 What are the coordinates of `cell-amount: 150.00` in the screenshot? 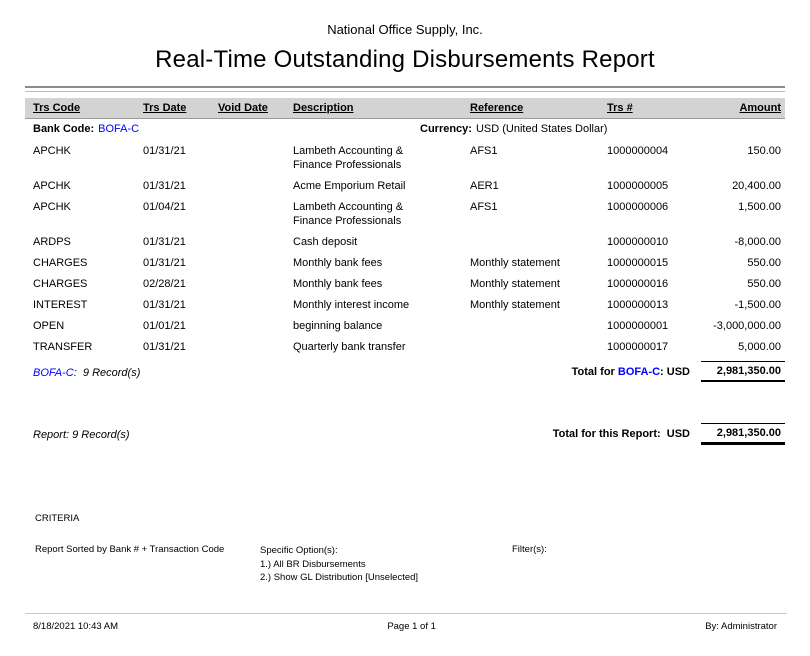 It's located at (764, 151).